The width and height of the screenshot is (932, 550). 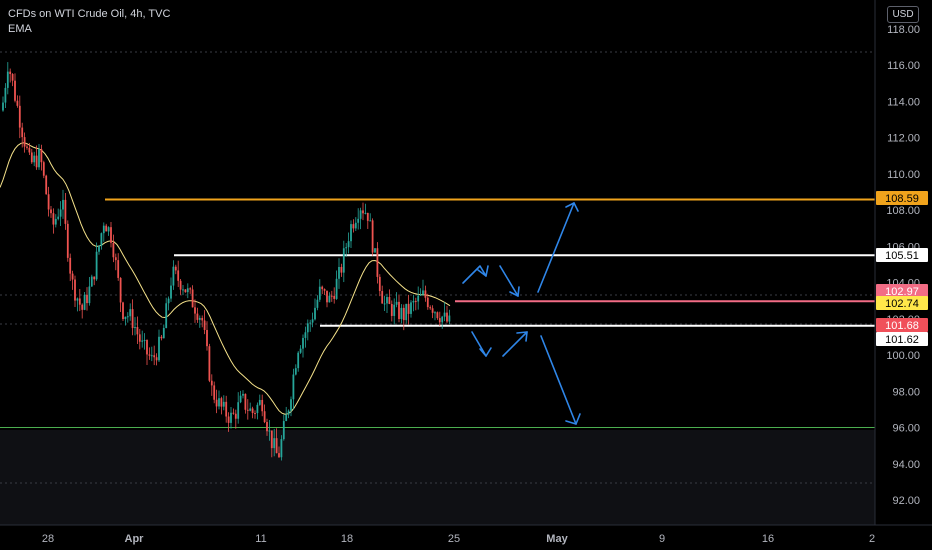 What do you see at coordinates (902, 340) in the screenshot?
I see `price-label-text: 101.62` at bounding box center [902, 340].